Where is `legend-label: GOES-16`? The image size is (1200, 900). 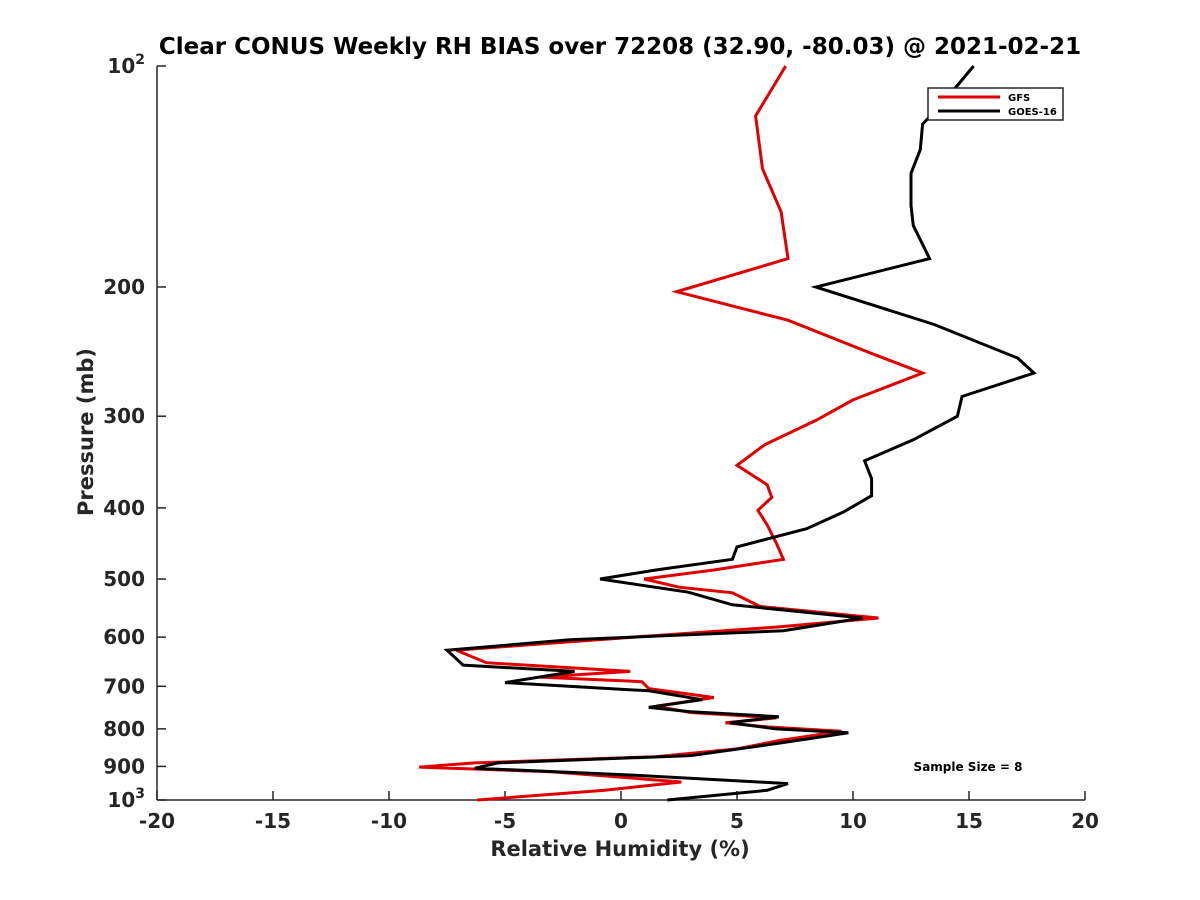 legend-label: GOES-16 is located at coordinates (1032, 112).